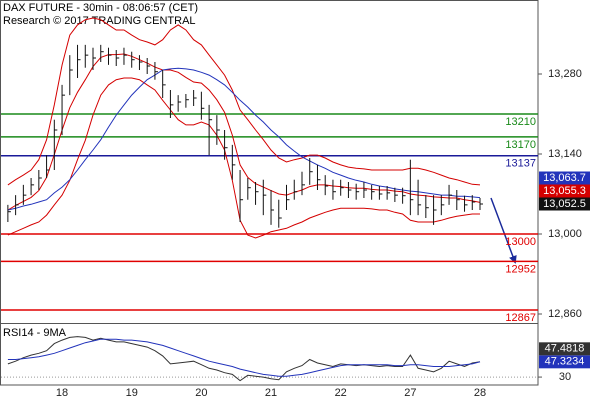  What do you see at coordinates (271, 393) in the screenshot?
I see `x-tick-label: 21` at bounding box center [271, 393].